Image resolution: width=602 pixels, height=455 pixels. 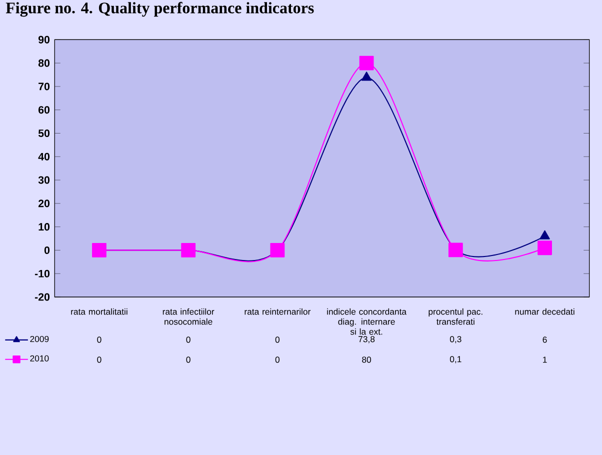 I want to click on x-tick-label: numar decedati, so click(x=544, y=311).